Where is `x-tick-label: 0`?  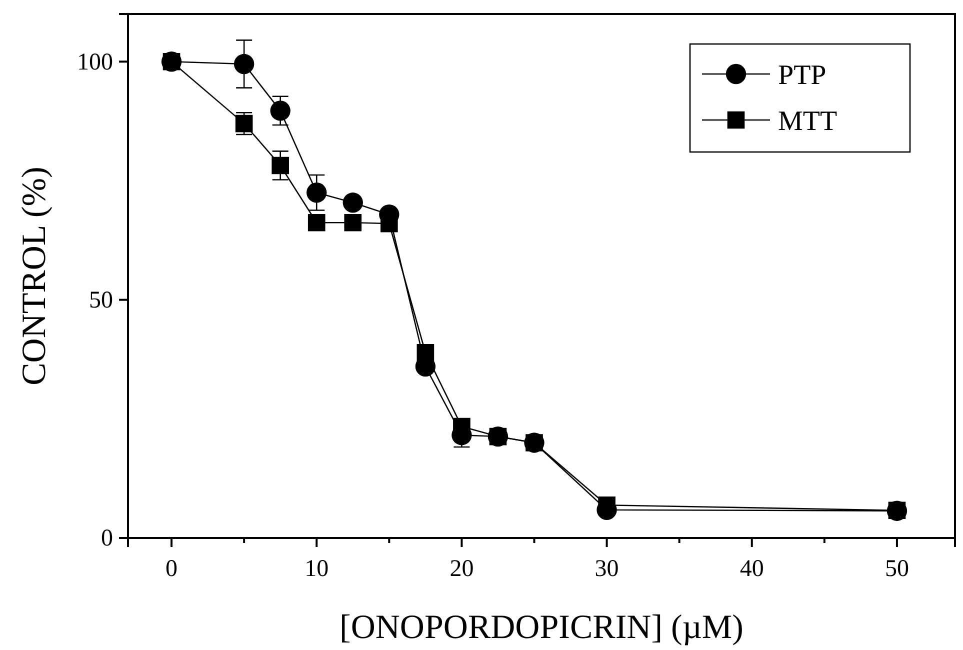
x-tick-label: 0 is located at coordinates (172, 569).